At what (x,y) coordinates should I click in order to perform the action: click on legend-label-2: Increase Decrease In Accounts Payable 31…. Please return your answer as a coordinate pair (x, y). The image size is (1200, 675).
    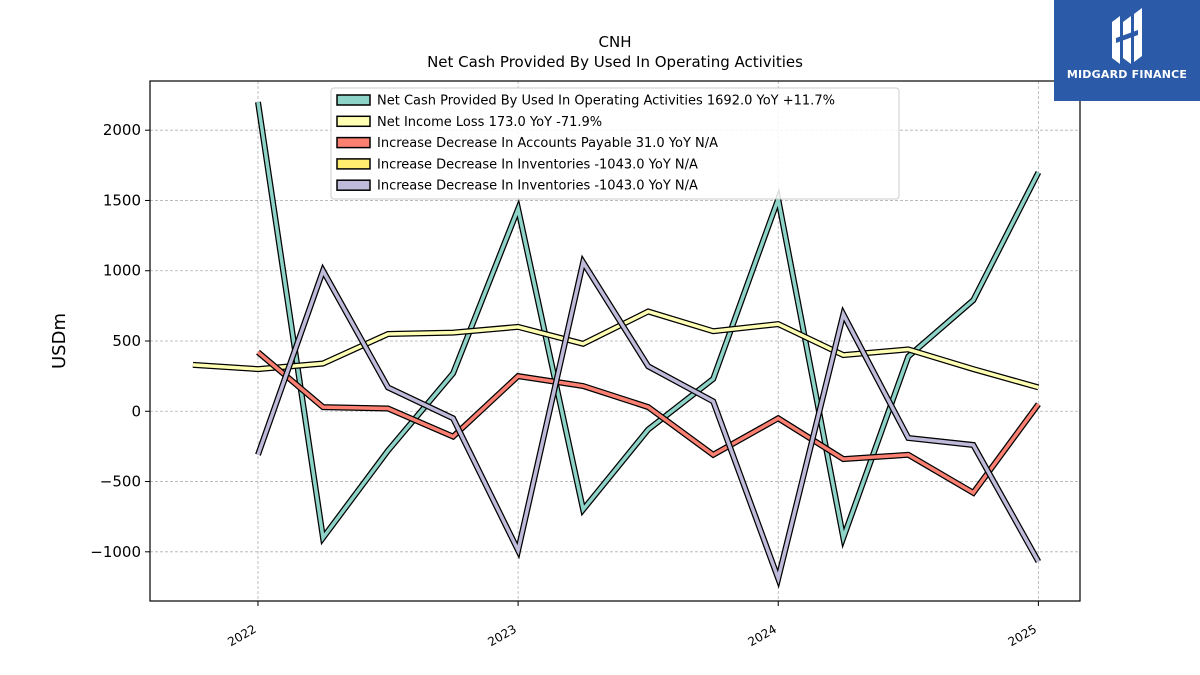
    Looking at the image, I should click on (547, 143).